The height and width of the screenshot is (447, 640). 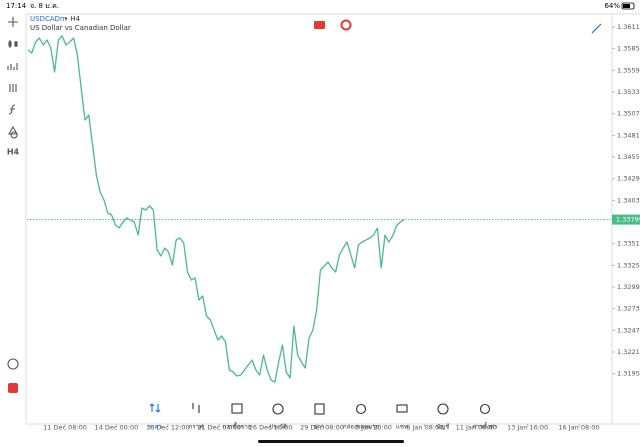 What do you see at coordinates (527, 428) in the screenshot?
I see `x-tick-label: 13 Jan 16:00` at bounding box center [527, 428].